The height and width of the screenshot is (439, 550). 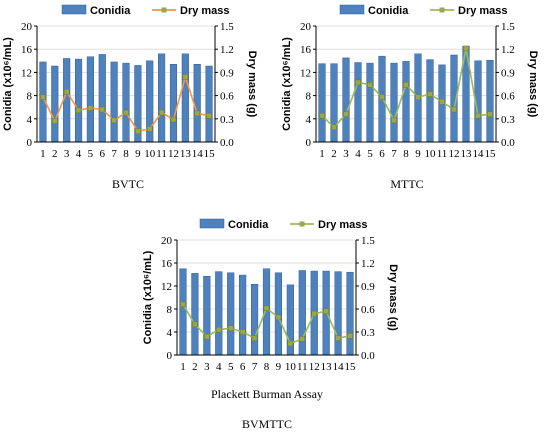 What do you see at coordinates (368, 287) in the screenshot?
I see `y-tick-label-right: 0.9` at bounding box center [368, 287].